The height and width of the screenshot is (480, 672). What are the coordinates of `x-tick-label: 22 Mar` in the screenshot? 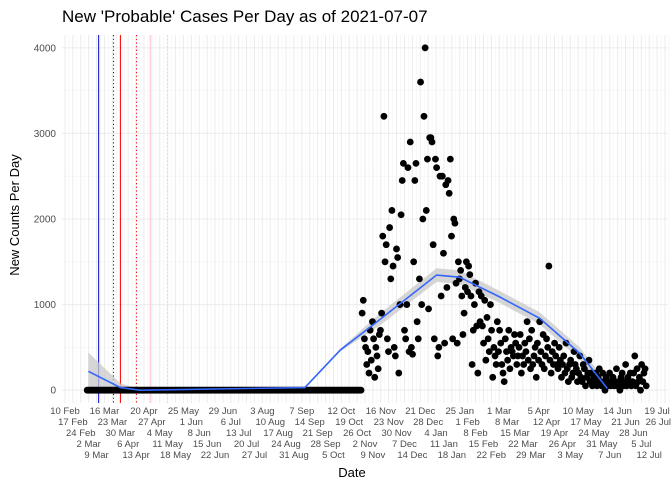 It's located at (523, 444).